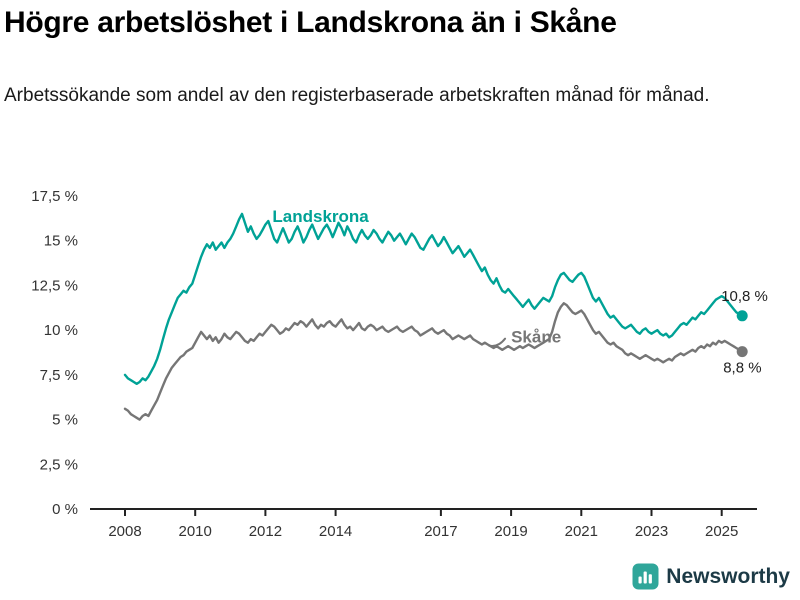 The height and width of the screenshot is (600, 800). I want to click on x-tick-label: 2023, so click(651, 531).